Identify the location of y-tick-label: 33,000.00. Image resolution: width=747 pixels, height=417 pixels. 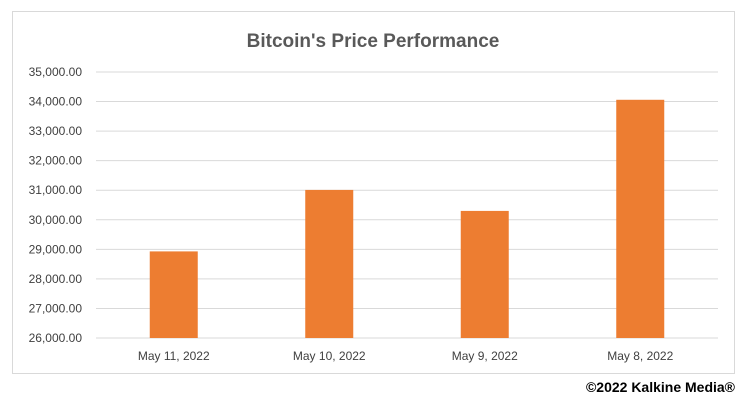
(56, 131).